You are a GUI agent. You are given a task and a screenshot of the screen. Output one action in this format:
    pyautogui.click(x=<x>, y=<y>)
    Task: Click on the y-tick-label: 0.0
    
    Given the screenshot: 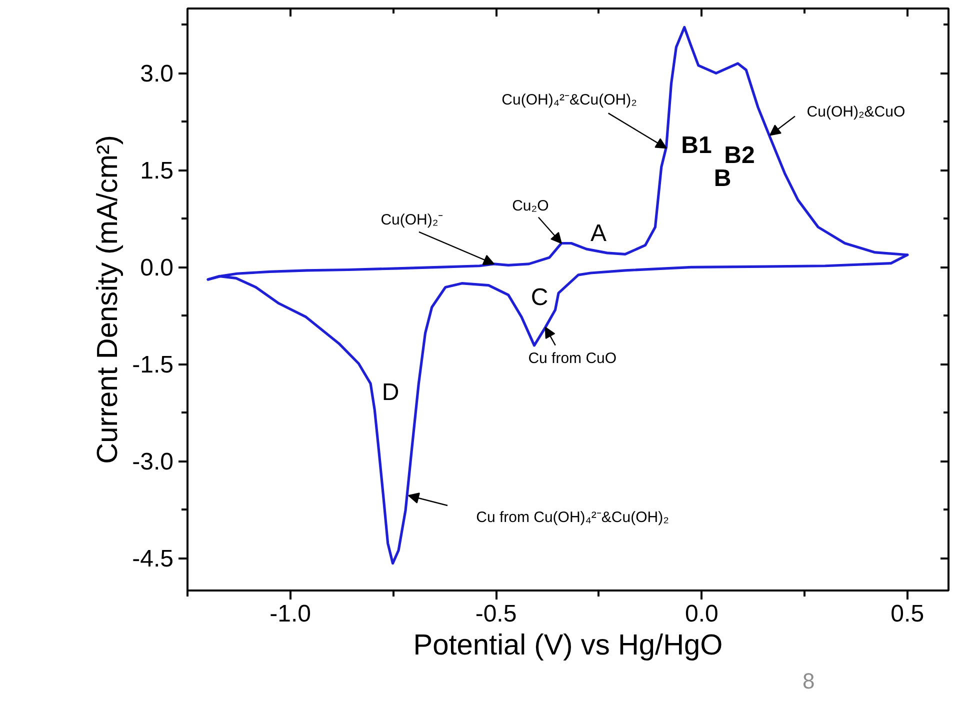 What is the action you would take?
    pyautogui.click(x=157, y=268)
    